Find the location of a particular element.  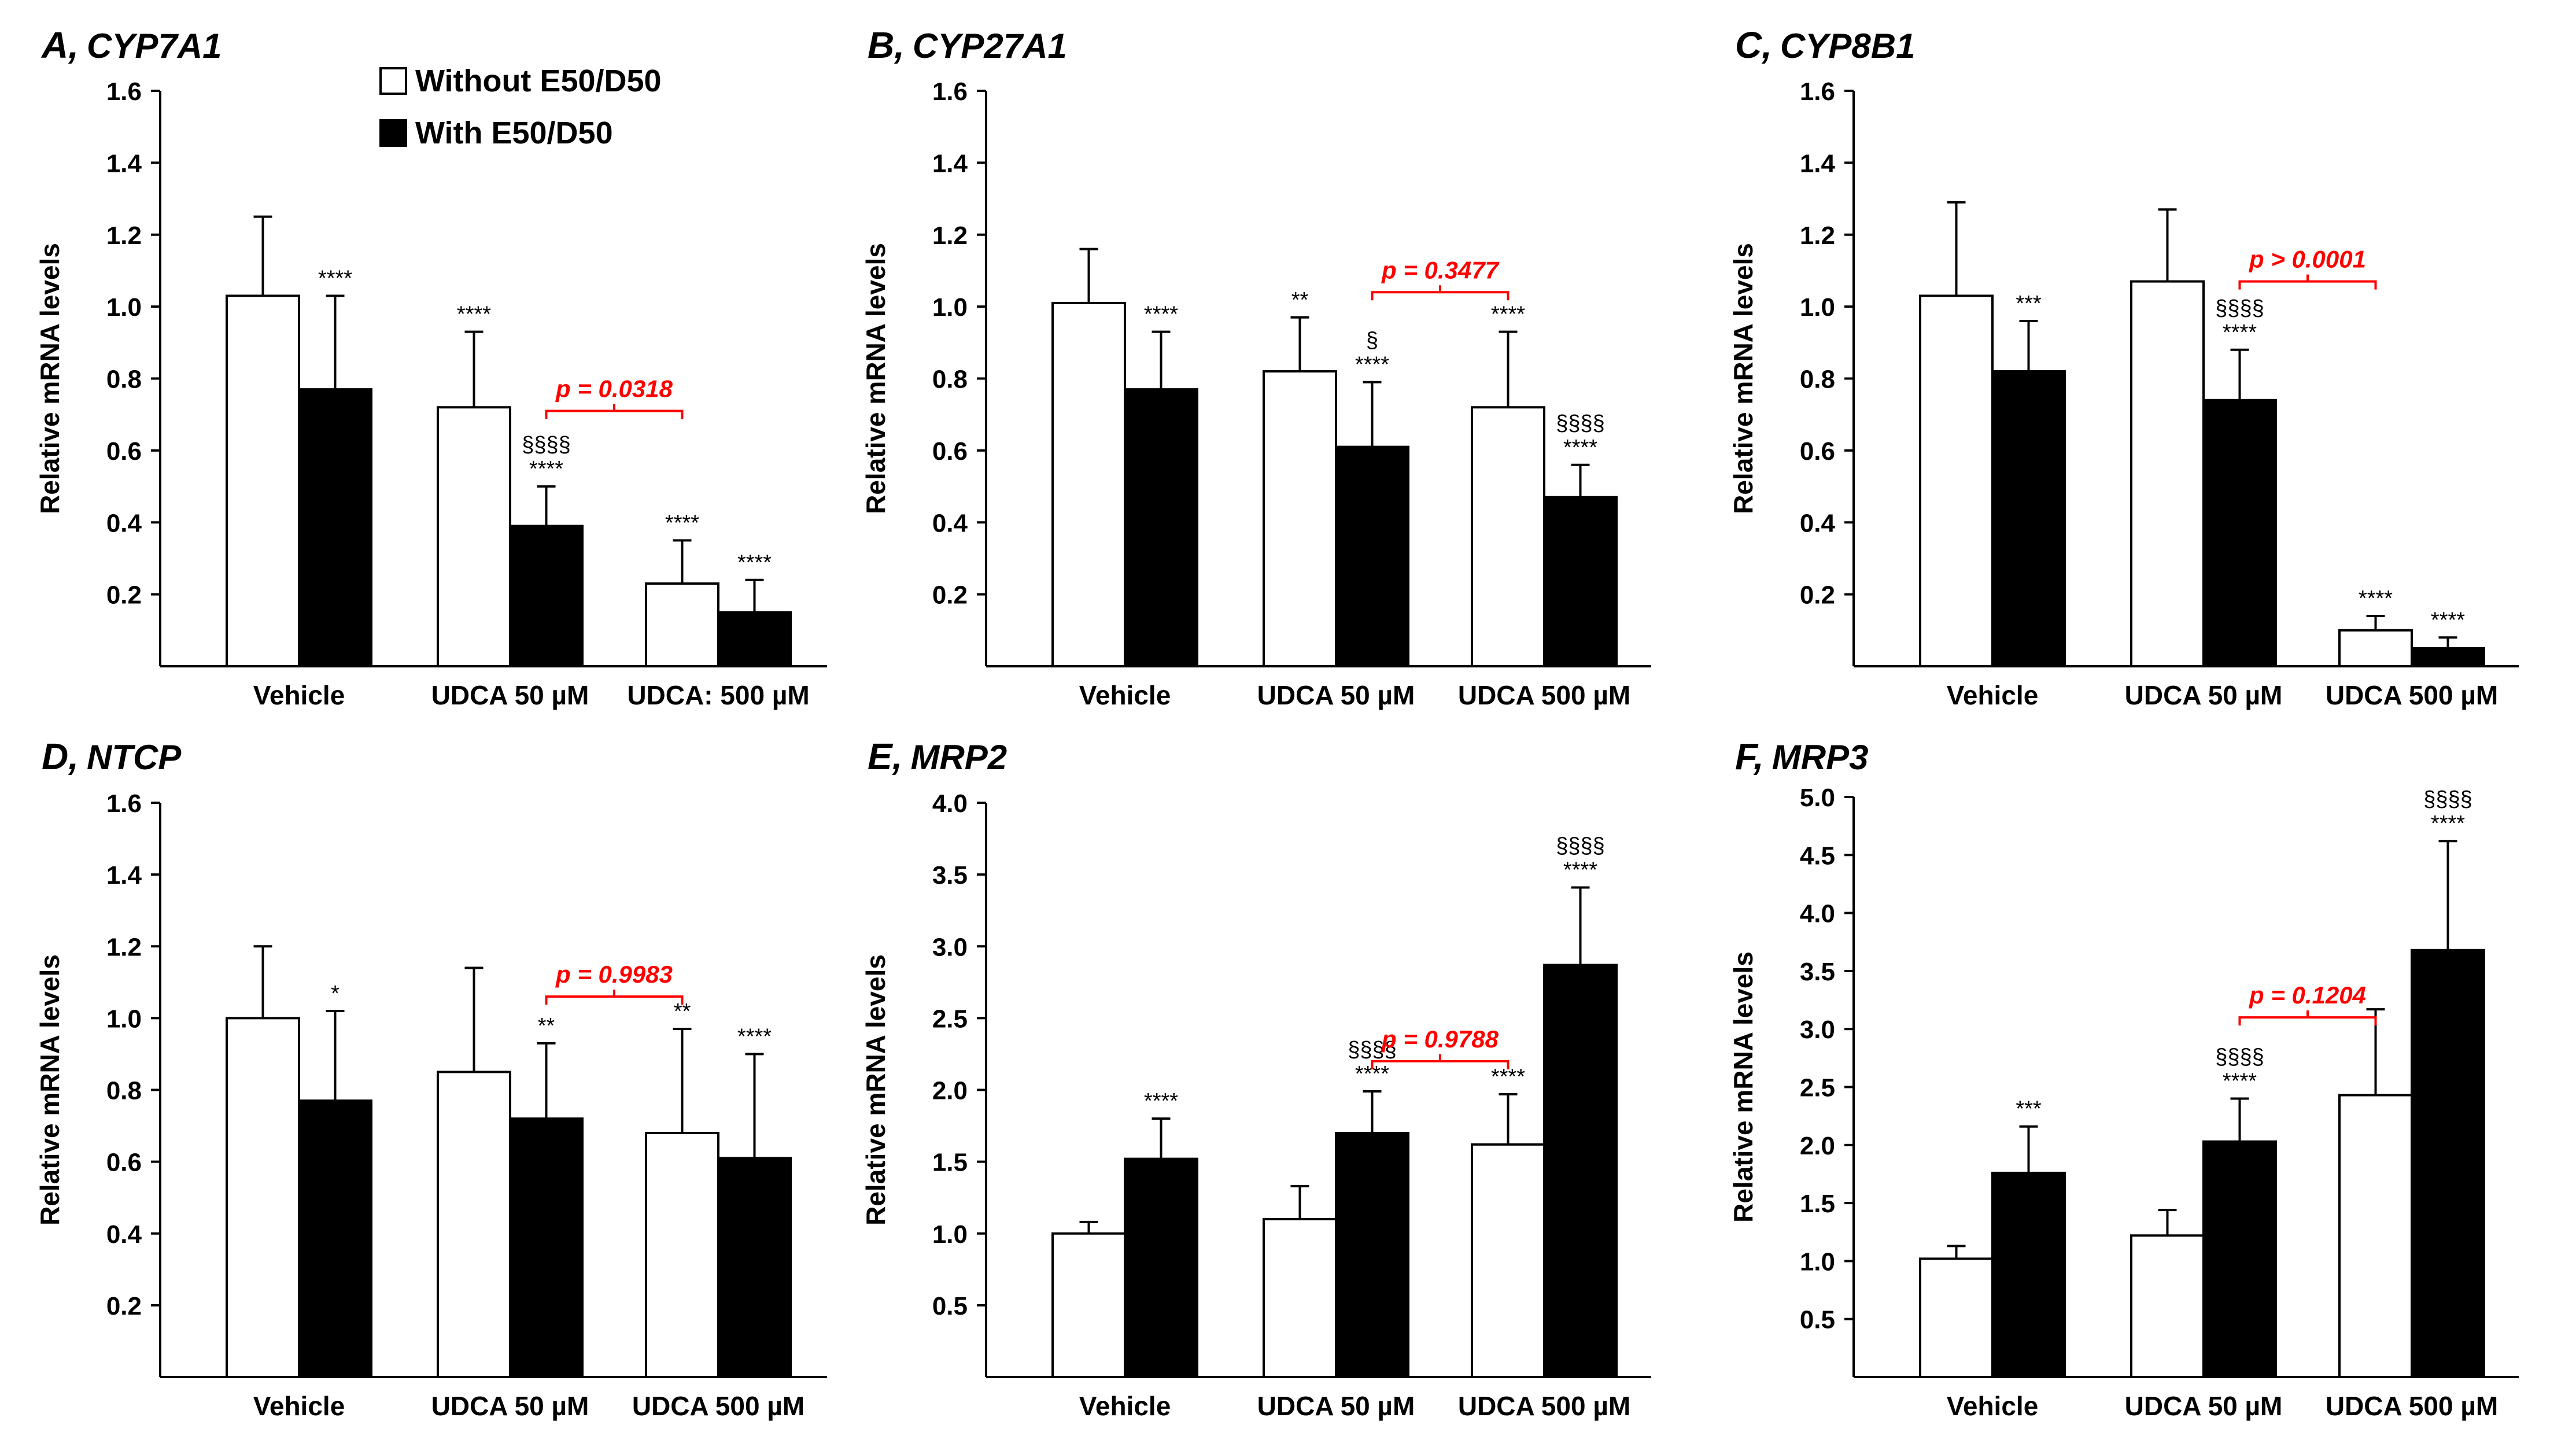

panel-2-ytick-label: 1.0 is located at coordinates (950, 307).